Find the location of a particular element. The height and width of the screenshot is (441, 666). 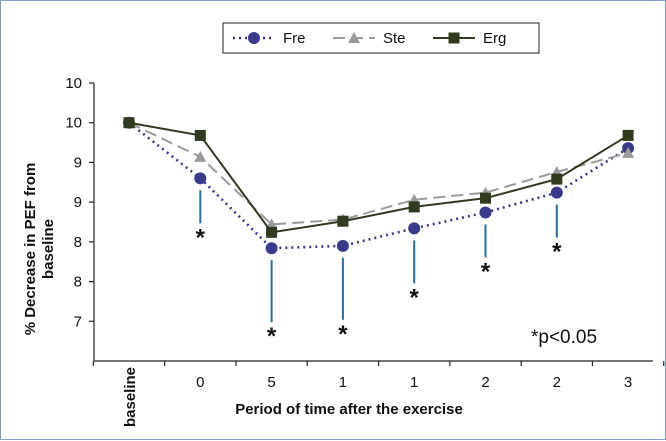

legend-box is located at coordinates (381, 38).